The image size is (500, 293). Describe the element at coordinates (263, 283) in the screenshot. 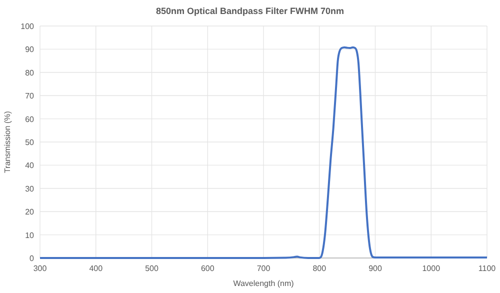

I see `x-axis-title: Wavelength (nm)` at that location.